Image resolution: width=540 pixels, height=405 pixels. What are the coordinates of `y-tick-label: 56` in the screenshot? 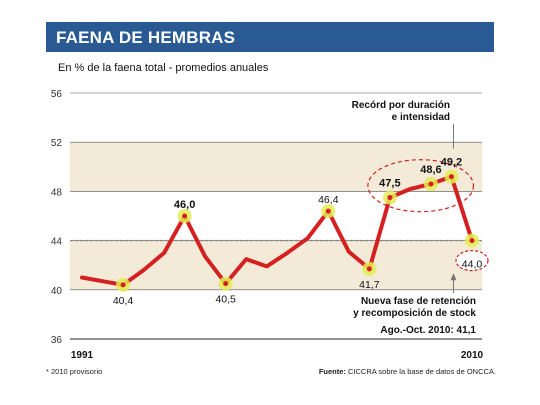 It's located at (57, 94).